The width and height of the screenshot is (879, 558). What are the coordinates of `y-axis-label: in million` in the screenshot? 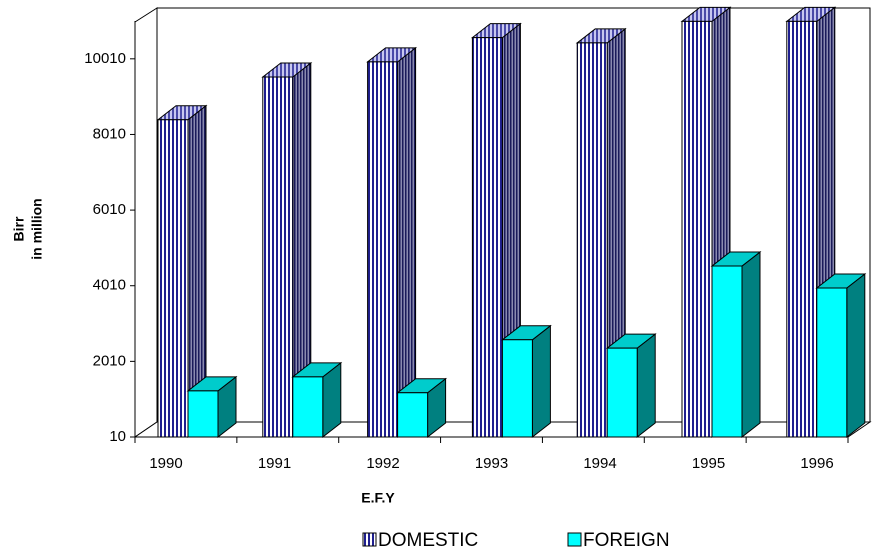 It's located at (37, 228).